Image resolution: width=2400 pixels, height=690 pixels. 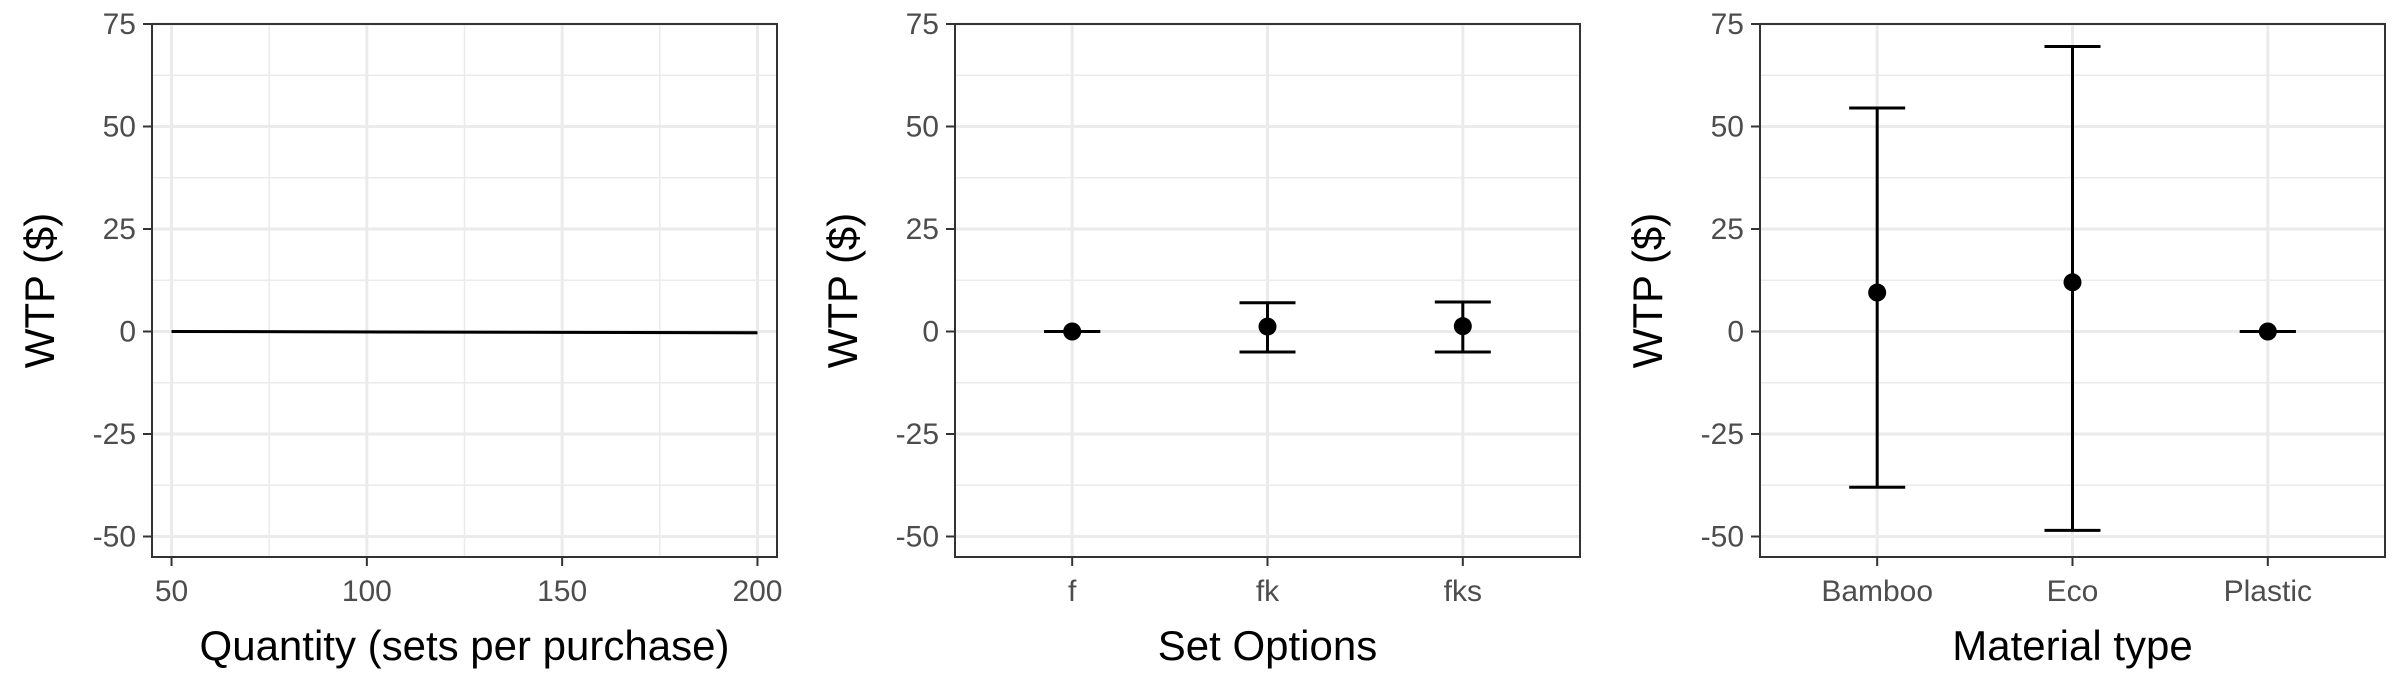 I want to click on quantity-y-axis-title: WTP ($), so click(x=39, y=291).